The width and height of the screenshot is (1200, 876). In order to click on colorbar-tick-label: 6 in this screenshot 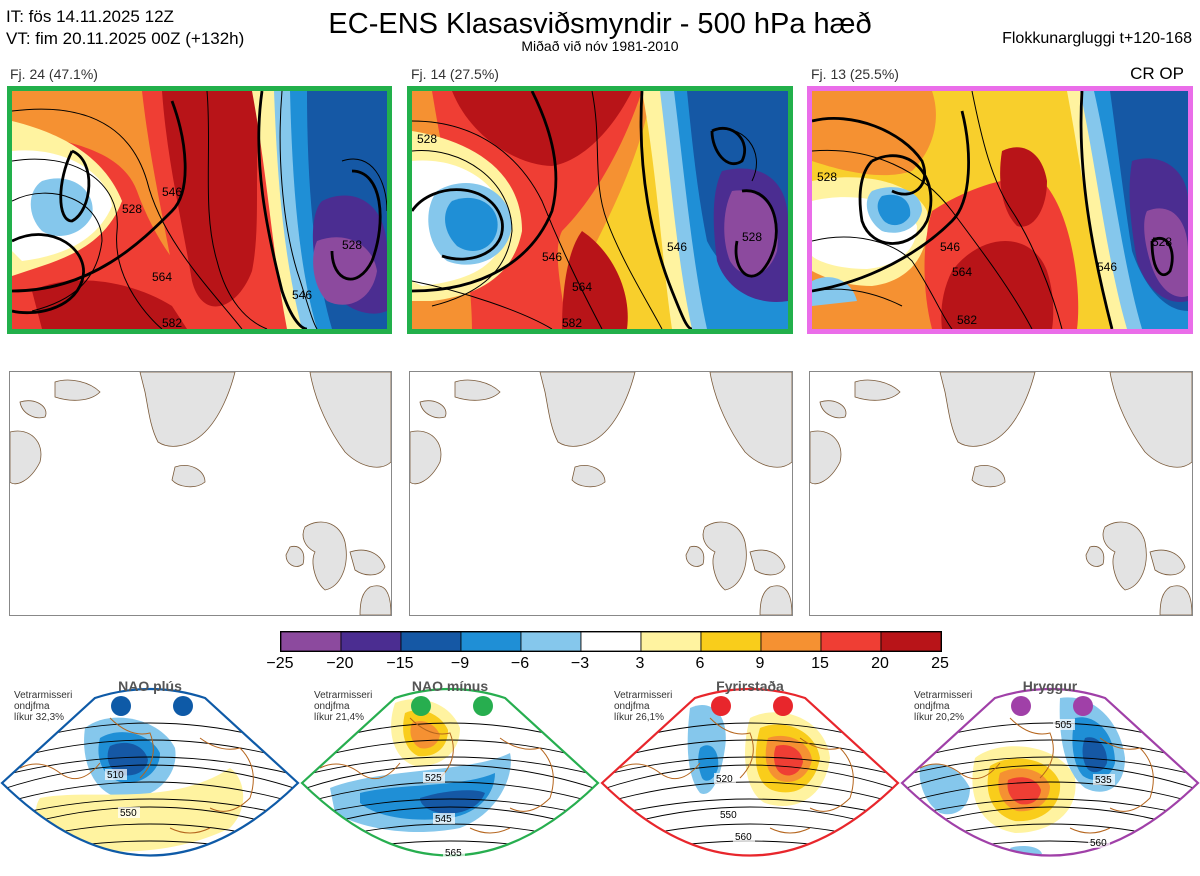, I will do `click(700, 663)`.